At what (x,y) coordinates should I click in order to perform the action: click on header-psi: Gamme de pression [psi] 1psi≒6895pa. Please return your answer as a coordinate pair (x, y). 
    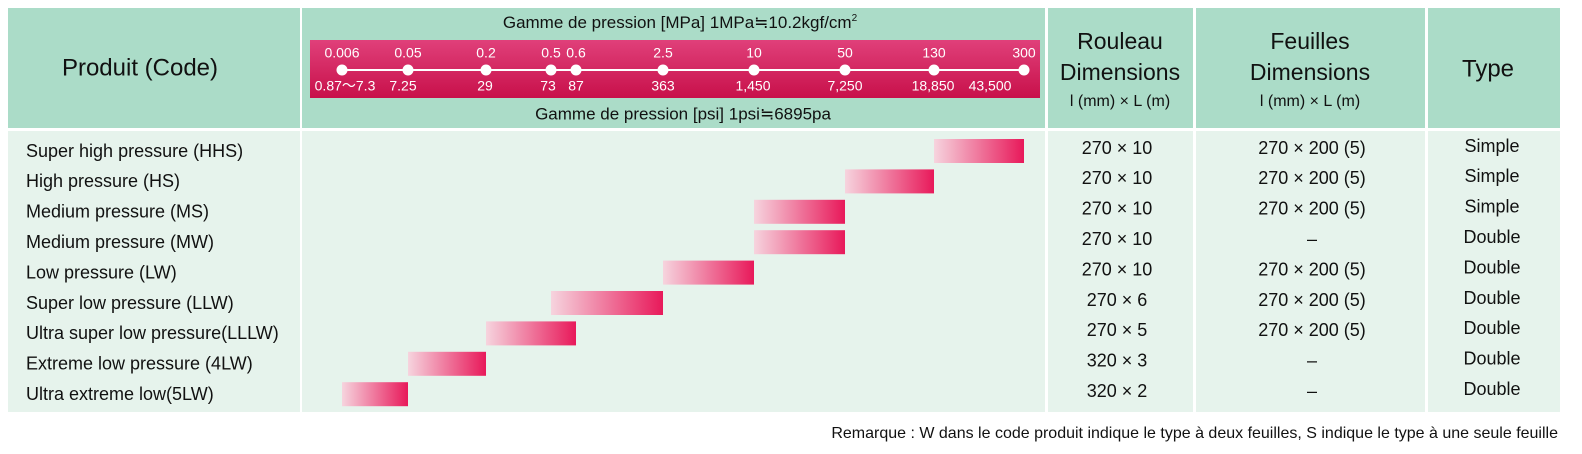
    Looking at the image, I should click on (683, 113).